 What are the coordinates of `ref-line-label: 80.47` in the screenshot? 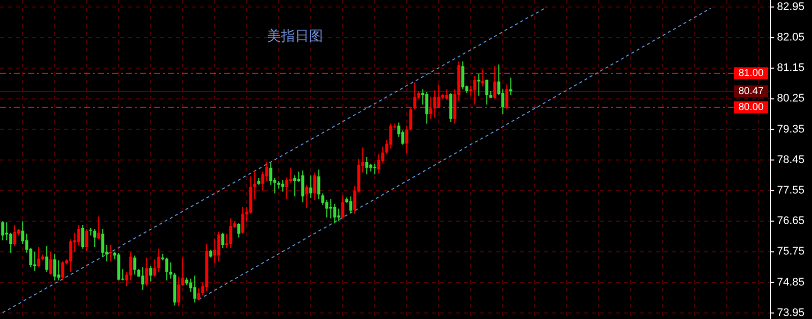 It's located at (751, 91).